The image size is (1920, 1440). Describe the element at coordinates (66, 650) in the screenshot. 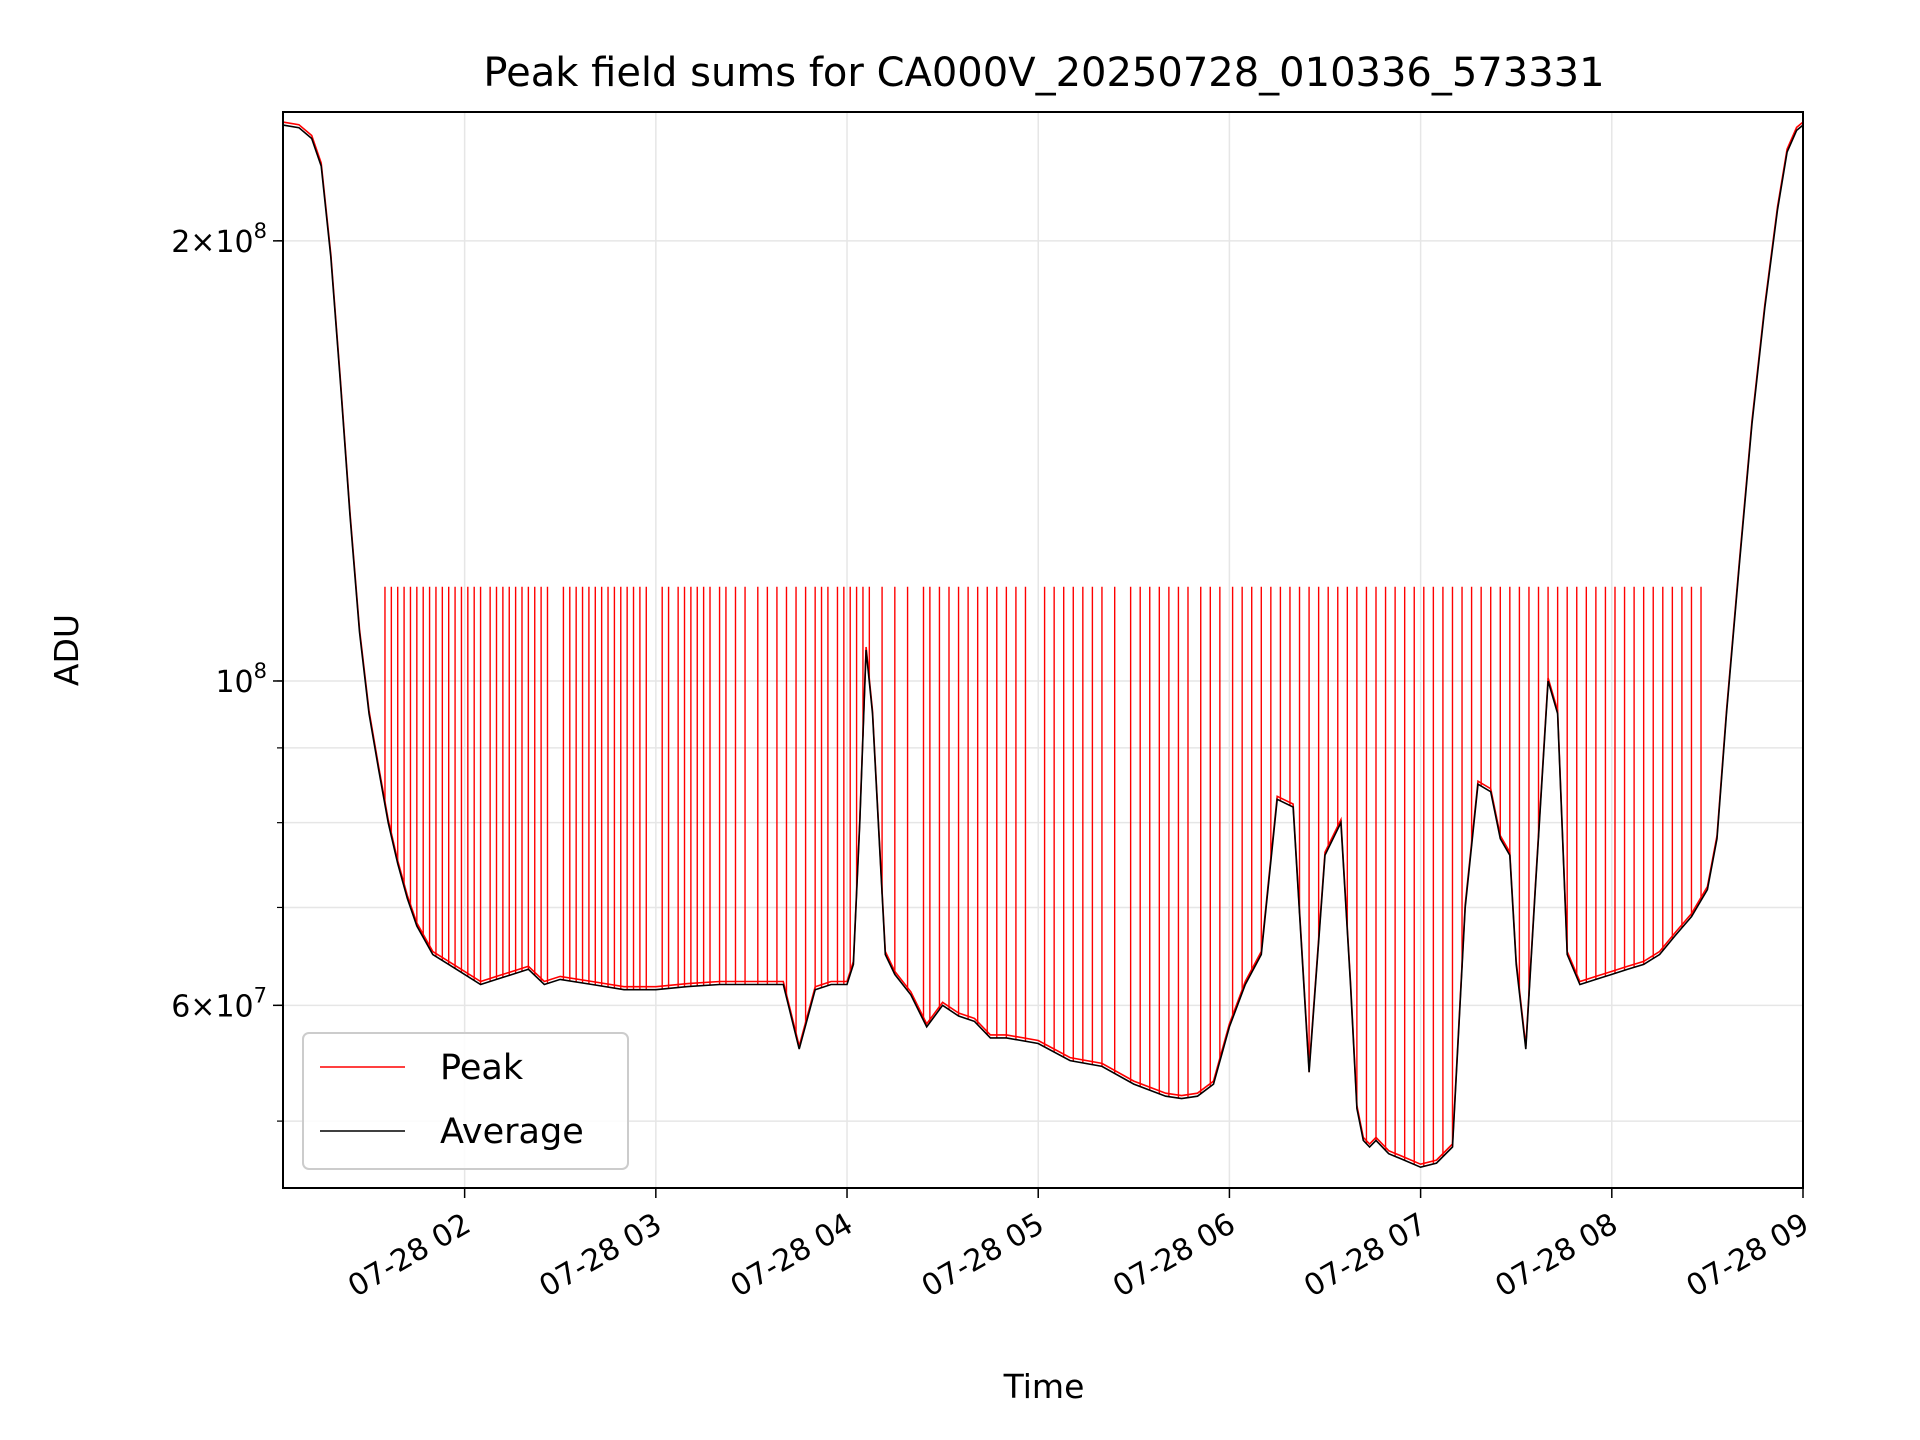

I see `y-axis-title: ADU` at that location.